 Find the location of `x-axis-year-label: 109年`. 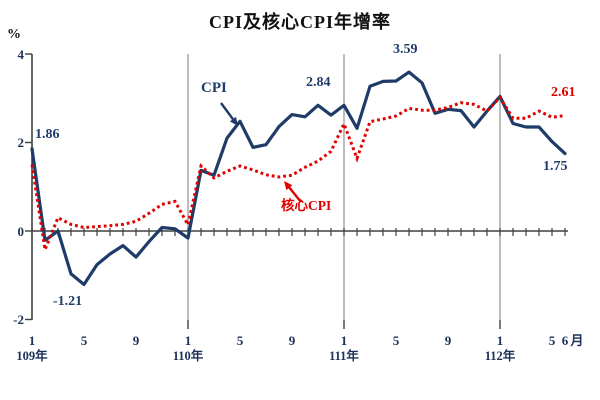

x-axis-year-label: 109年 is located at coordinates (32, 356).